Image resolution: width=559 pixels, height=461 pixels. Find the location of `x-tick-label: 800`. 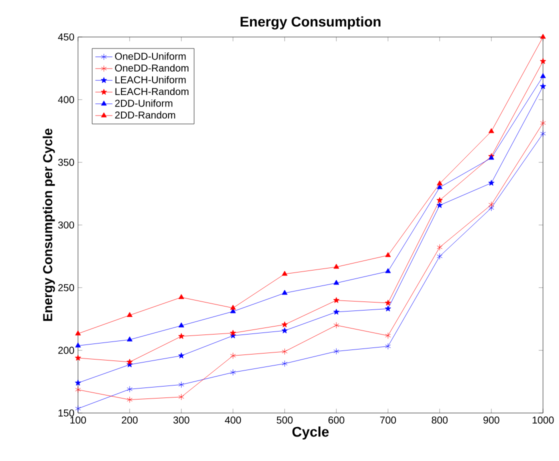

x-tick-label: 800 is located at coordinates (440, 420).